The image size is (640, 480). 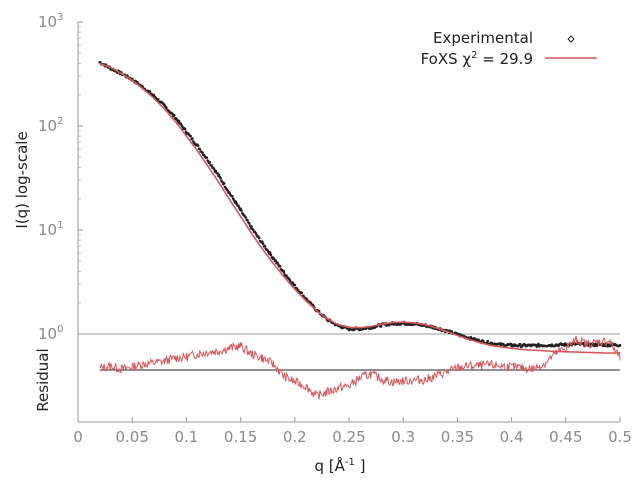 What do you see at coordinates (474, 55) in the screenshot?
I see `legend-label-foxs-sup: 2` at bounding box center [474, 55].